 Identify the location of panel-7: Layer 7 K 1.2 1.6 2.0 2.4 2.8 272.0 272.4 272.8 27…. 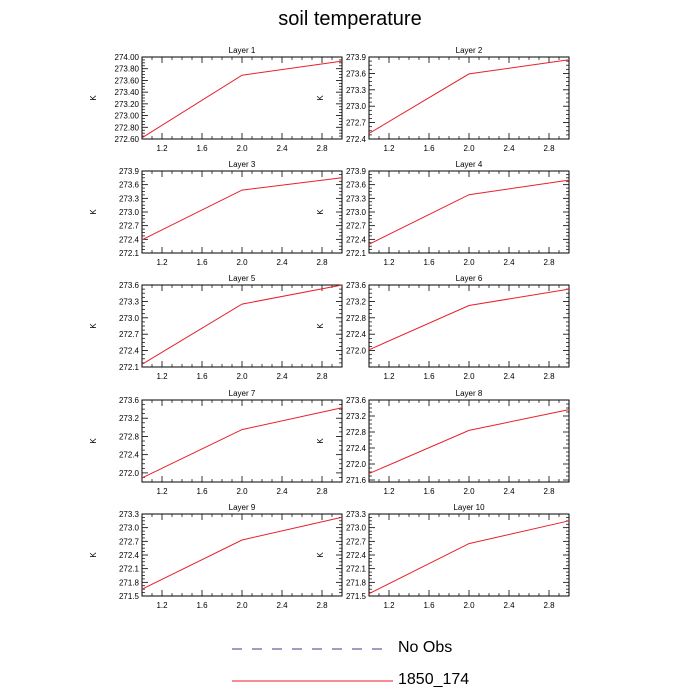
(216, 442).